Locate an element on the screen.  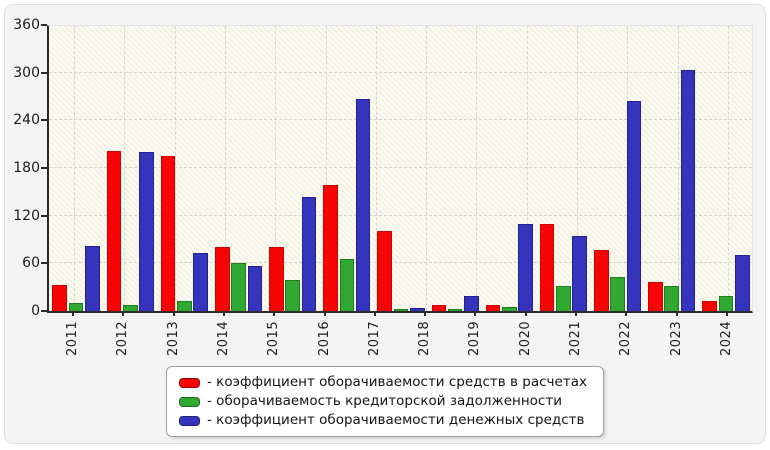
y-tick-label: 360 is located at coordinates (26, 25).